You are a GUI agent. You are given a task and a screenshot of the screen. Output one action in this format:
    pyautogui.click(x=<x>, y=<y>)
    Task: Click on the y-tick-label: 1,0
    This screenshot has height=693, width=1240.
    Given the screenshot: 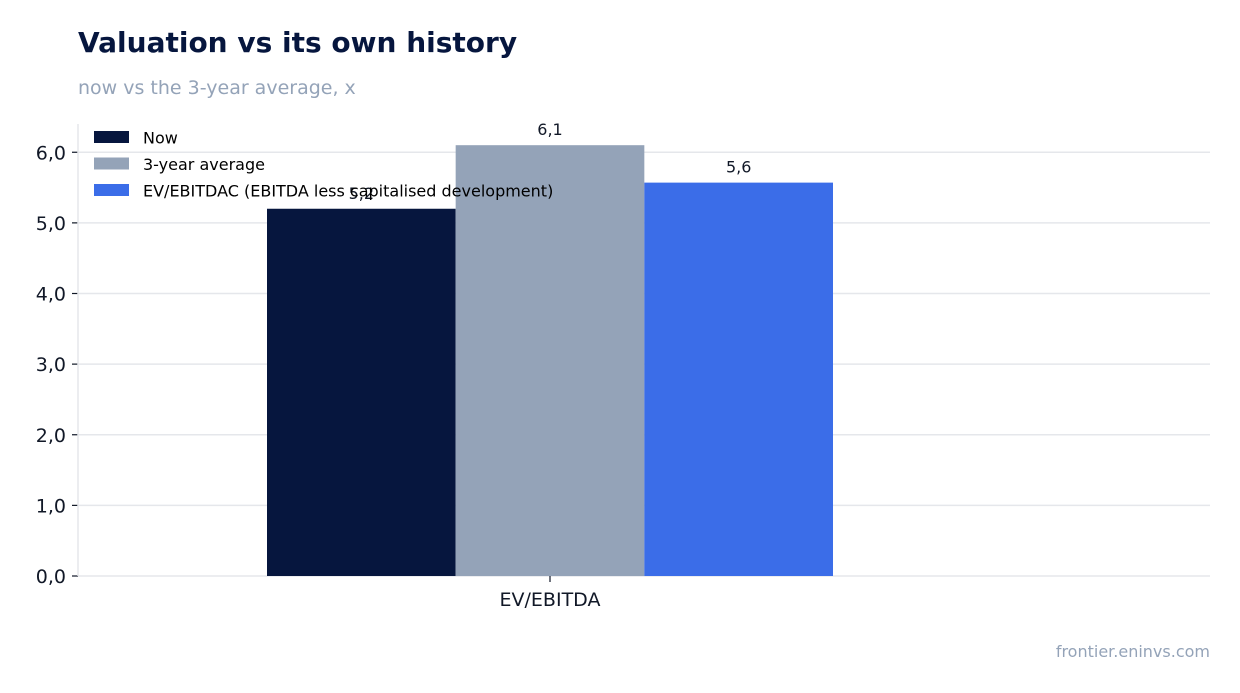 What is the action you would take?
    pyautogui.click(x=51, y=506)
    